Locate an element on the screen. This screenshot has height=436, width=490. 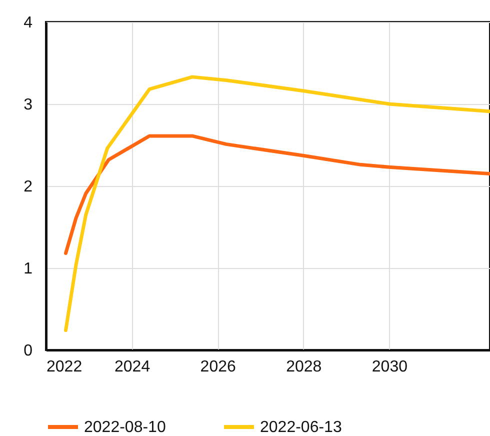
y-tick-label: 1 is located at coordinates (28, 269).